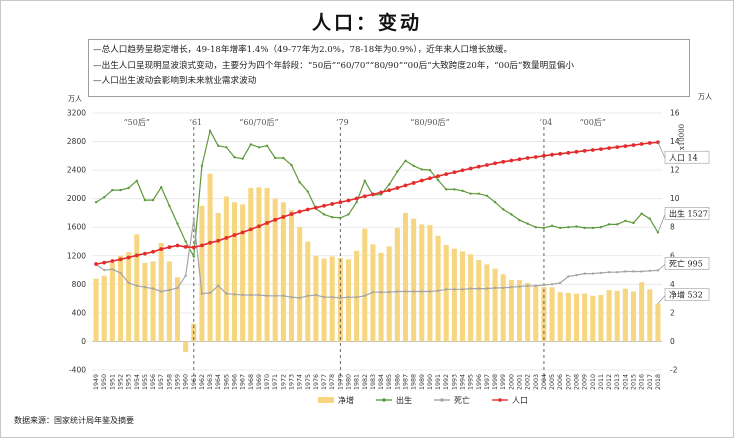 This screenshot has width=734, height=438. What do you see at coordinates (76, 170) in the screenshot?
I see `y-left-tick-label: 2400` at bounding box center [76, 170].